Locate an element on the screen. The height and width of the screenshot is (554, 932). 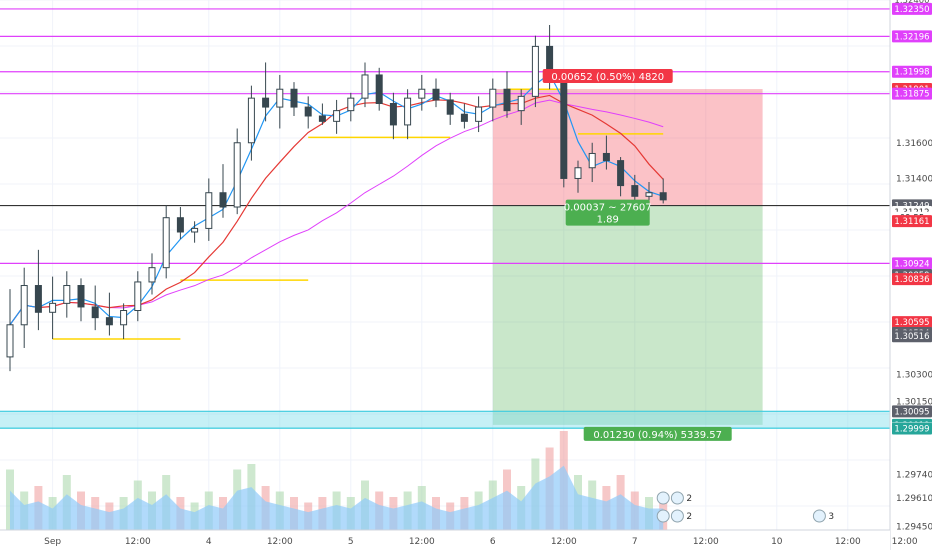
stop-loss-label: 0.00652 (0.50%) 4820 is located at coordinates (607, 77).